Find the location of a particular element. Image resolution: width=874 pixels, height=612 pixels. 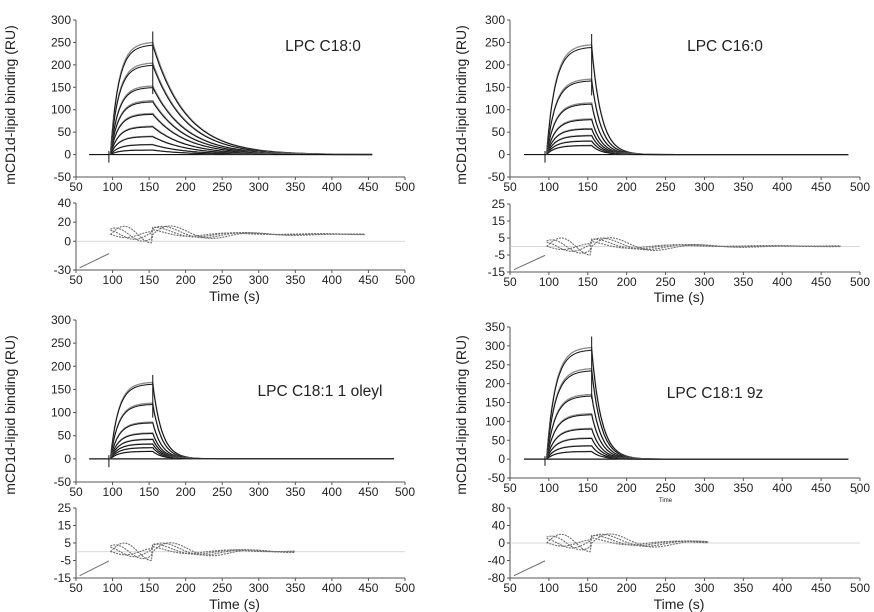

resid-y-tick-label: 40 is located at coordinates (65, 203).